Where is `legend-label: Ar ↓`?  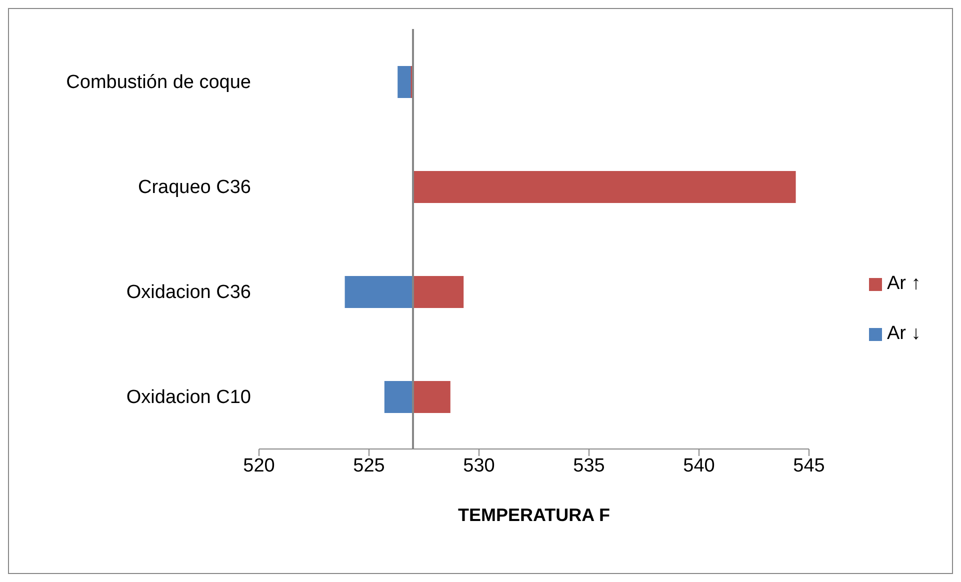 legend-label: Ar ↓ is located at coordinates (904, 334).